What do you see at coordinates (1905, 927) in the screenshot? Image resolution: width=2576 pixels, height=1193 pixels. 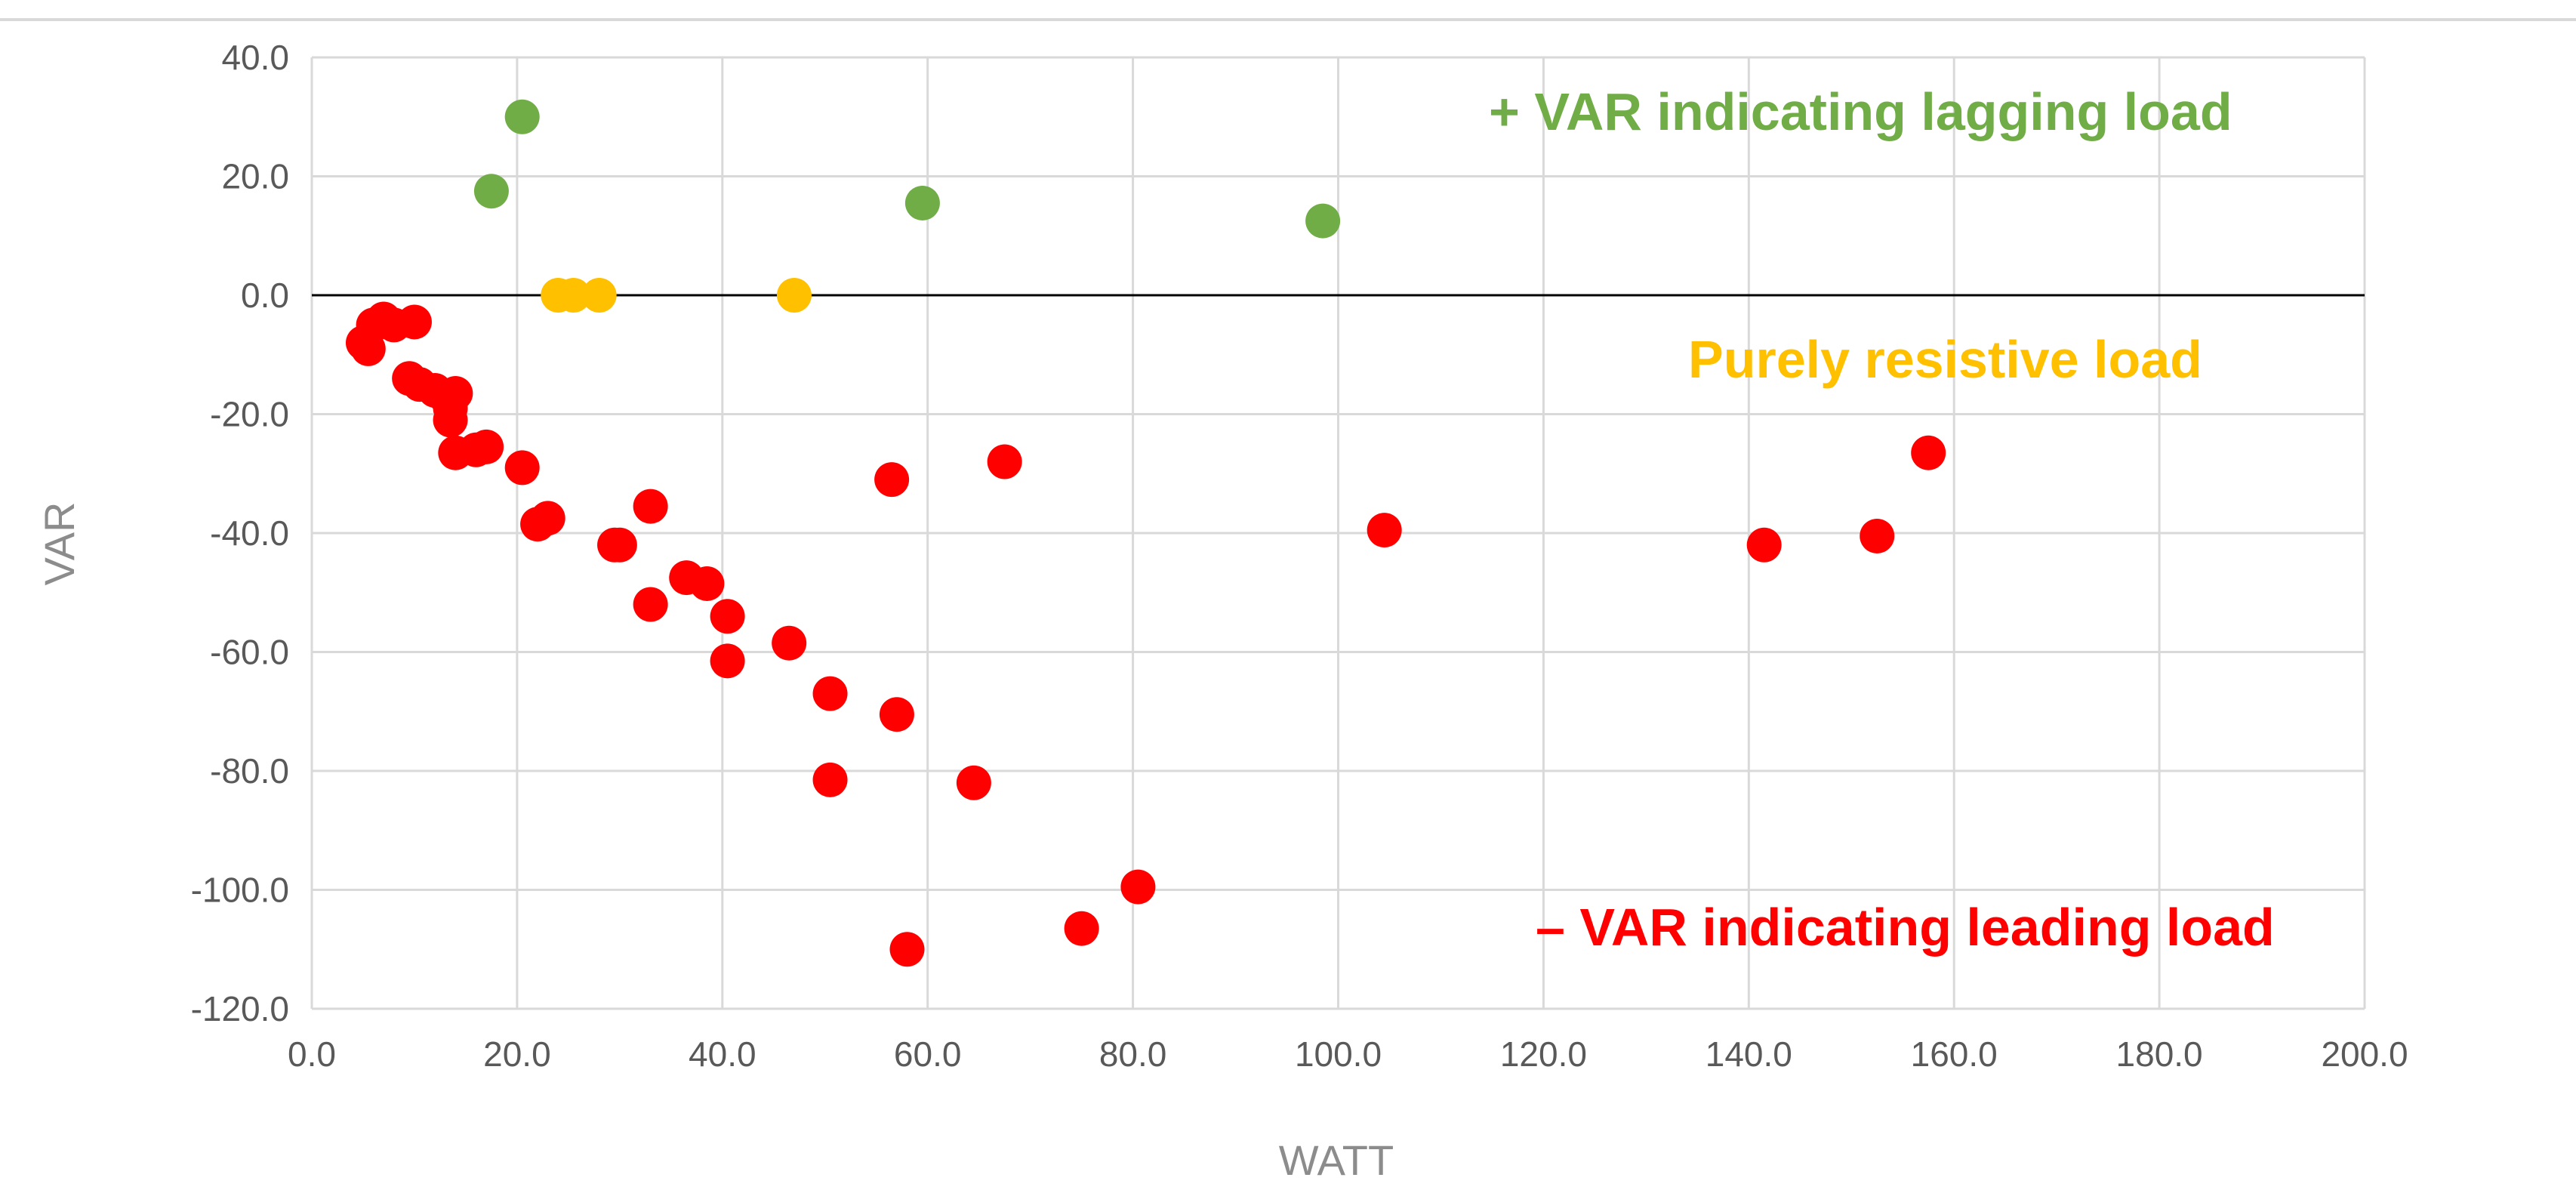 I see `annotation-leading: – VAR indicating leading load` at bounding box center [1905, 927].